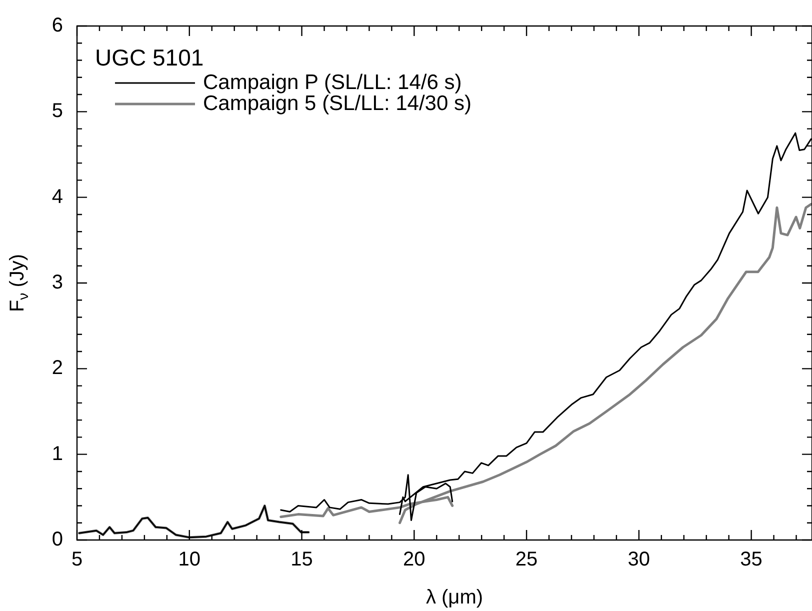 This screenshot has height=611, width=812. Describe the element at coordinates (57, 25) in the screenshot. I see `y-tick-label: 6` at that location.